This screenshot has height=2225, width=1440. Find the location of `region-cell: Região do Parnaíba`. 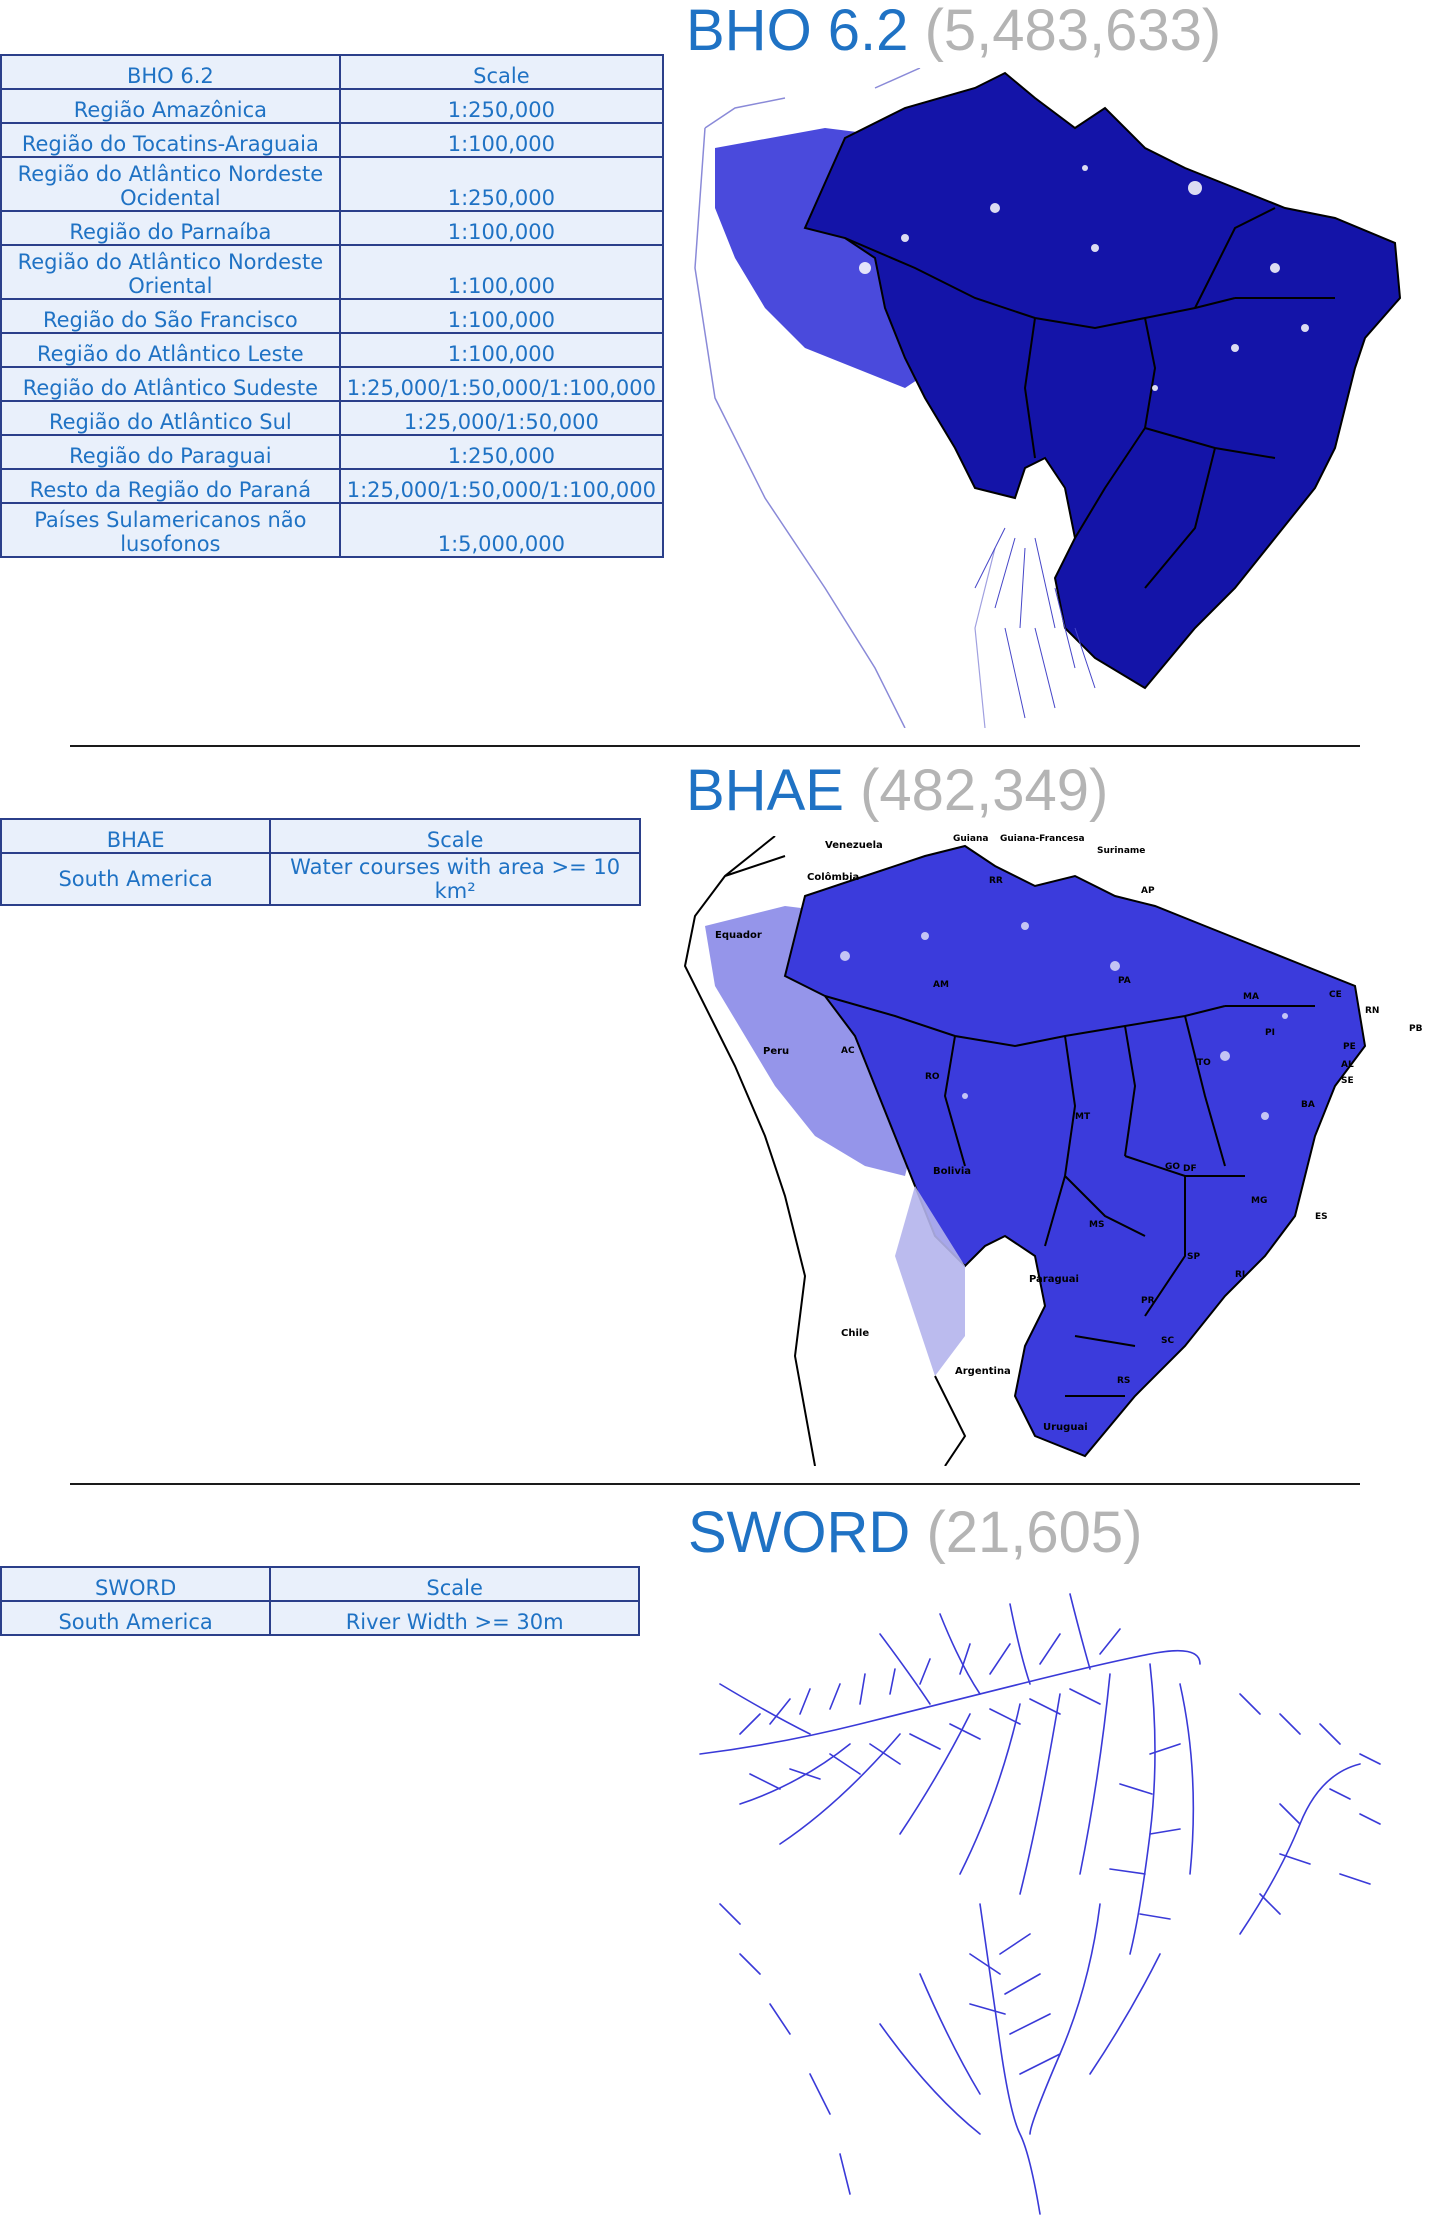

region-cell: Região do Parnaíba is located at coordinates (170, 228).